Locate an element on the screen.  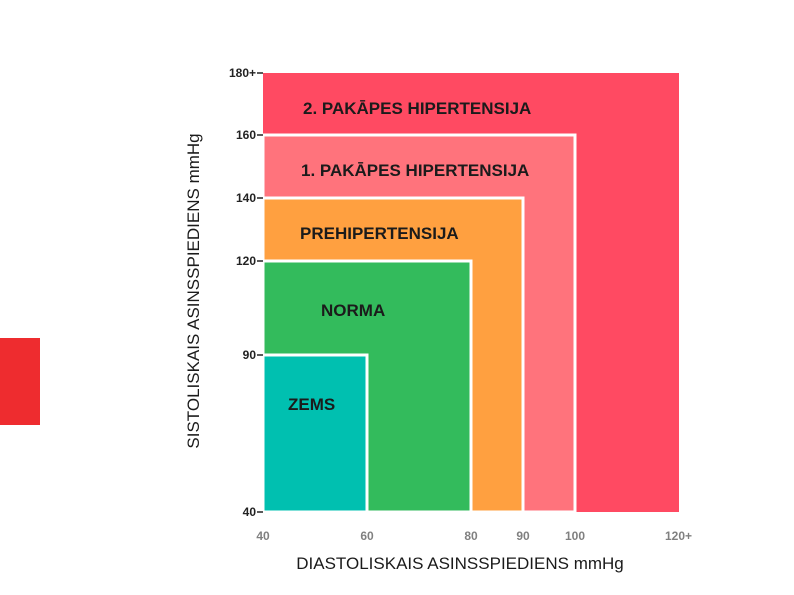
x-axis-title: DIASTOLISKAIS ASINSSPIEDIENS mmHg is located at coordinates (460, 563).